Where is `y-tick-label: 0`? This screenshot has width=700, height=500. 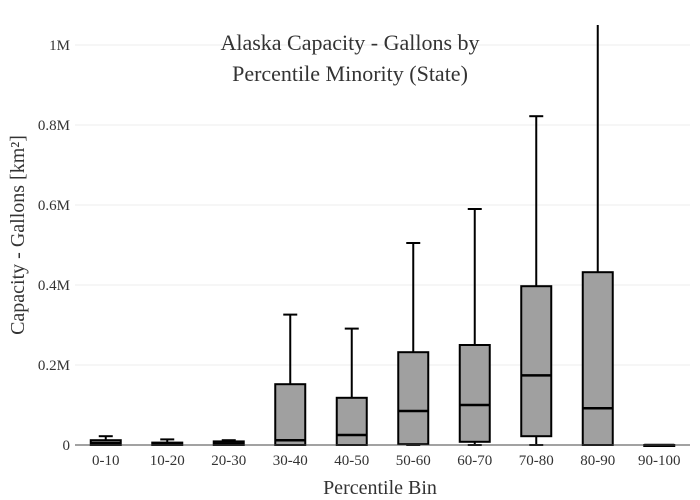 y-tick-label: 0 is located at coordinates (67, 446).